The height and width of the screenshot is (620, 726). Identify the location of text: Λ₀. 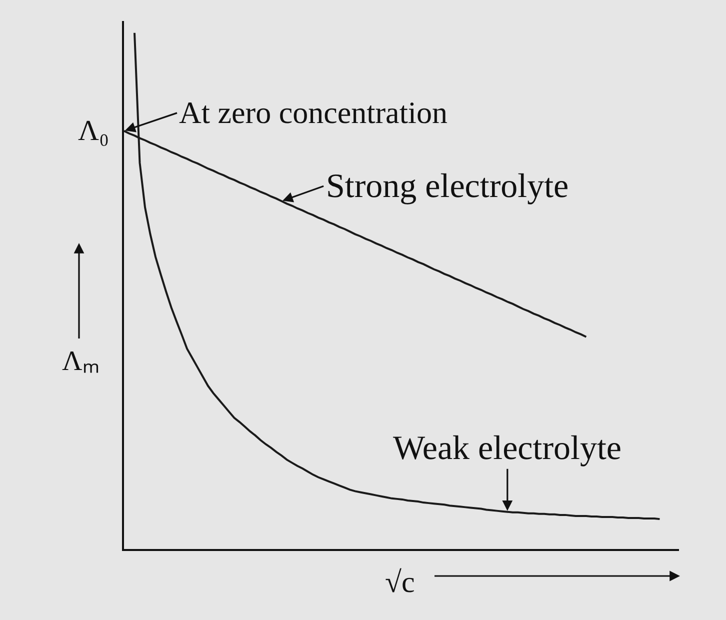
(94, 131).